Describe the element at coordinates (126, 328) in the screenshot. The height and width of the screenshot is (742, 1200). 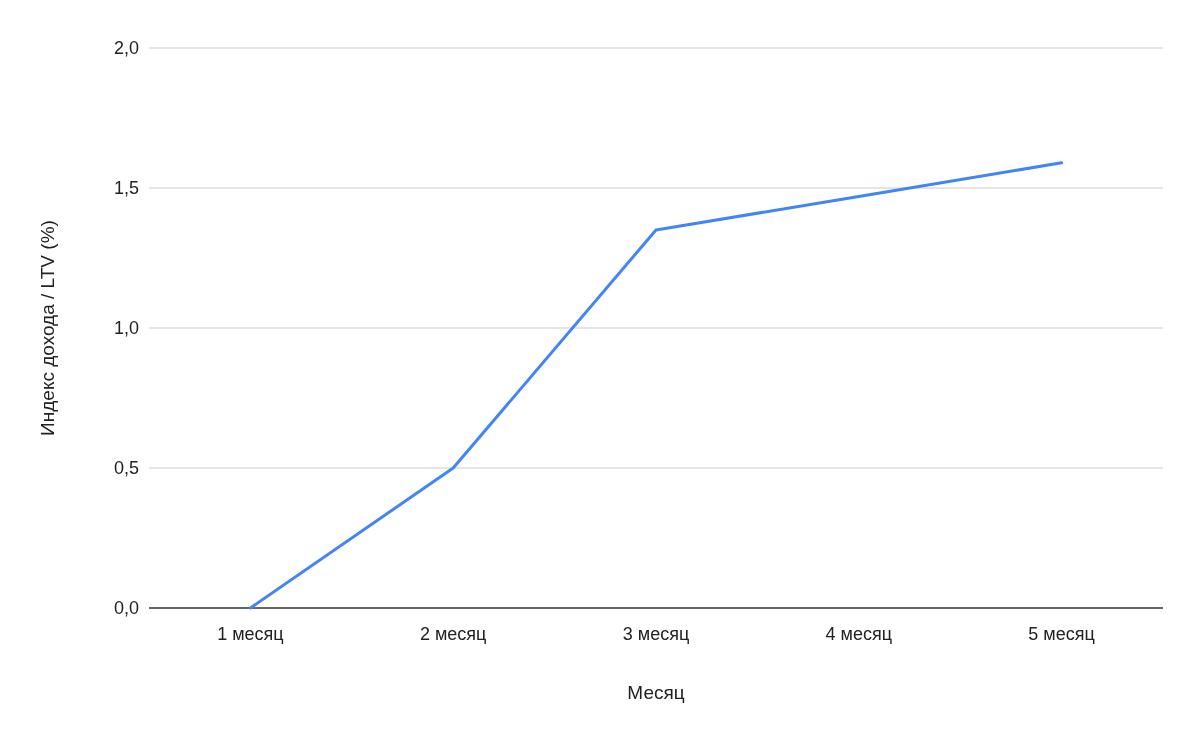
I see `y-tick-label: 1,0` at that location.